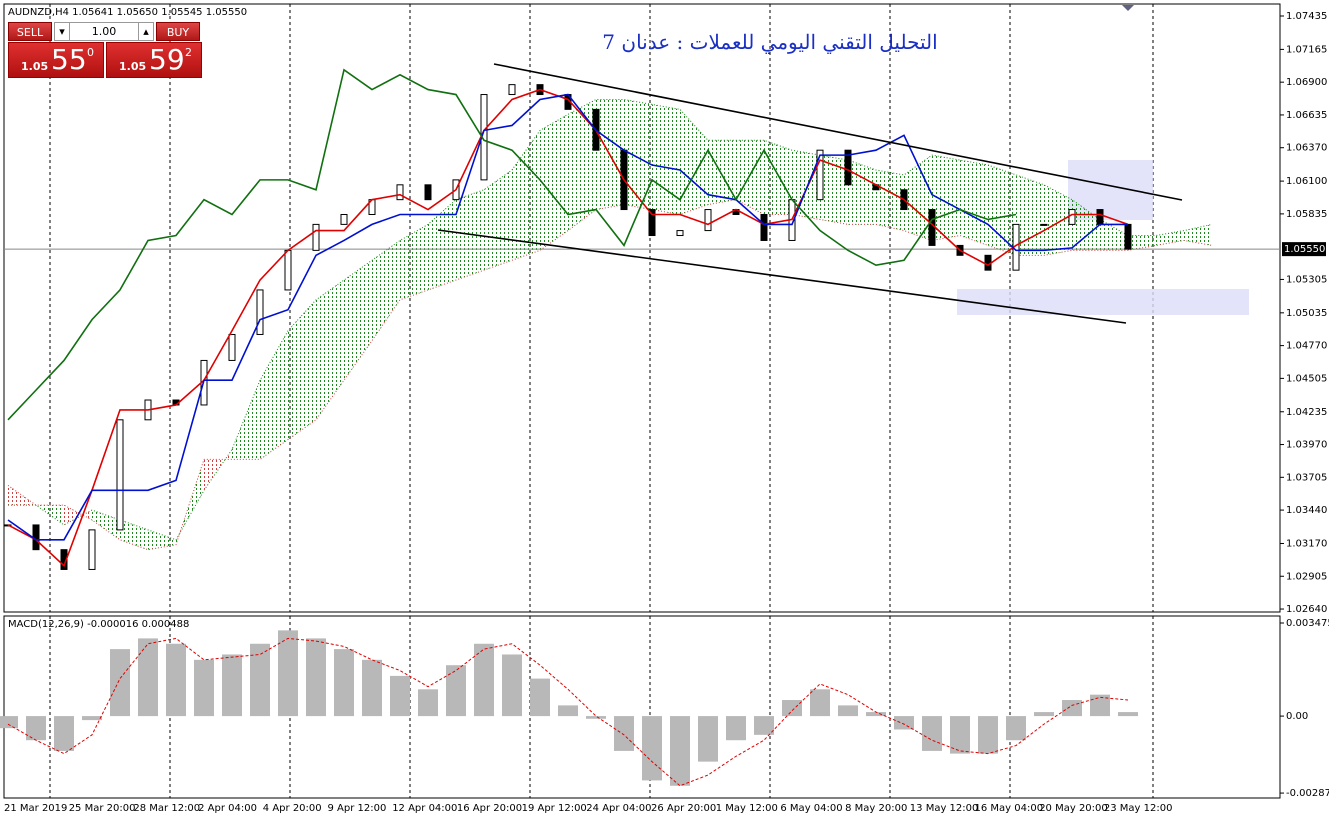  What do you see at coordinates (1307, 793) in the screenshot?
I see `y-tick-label: -0.002873` at bounding box center [1307, 793].